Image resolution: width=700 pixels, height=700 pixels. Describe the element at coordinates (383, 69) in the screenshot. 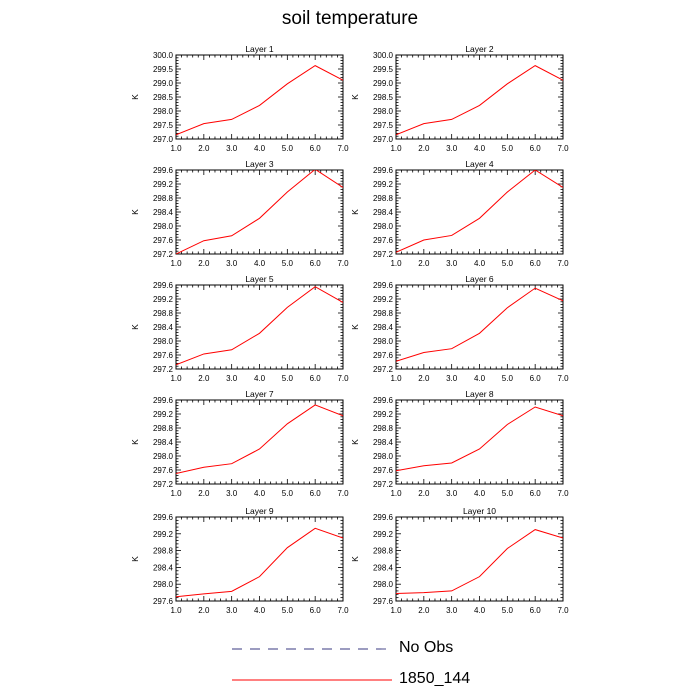

I see `y-tick-label: 299.5` at that location.